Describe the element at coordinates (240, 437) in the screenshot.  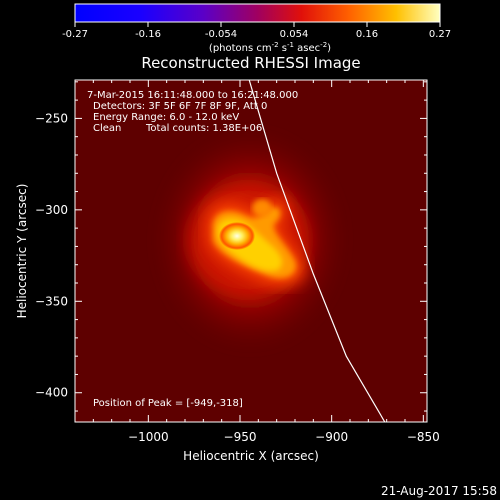
I see `x-tick-label: −950` at that location.